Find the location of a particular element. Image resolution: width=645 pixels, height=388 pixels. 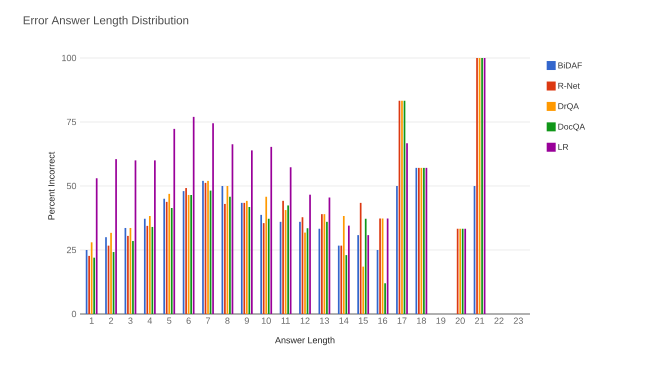

x-tick-label: 15 is located at coordinates (363, 321).